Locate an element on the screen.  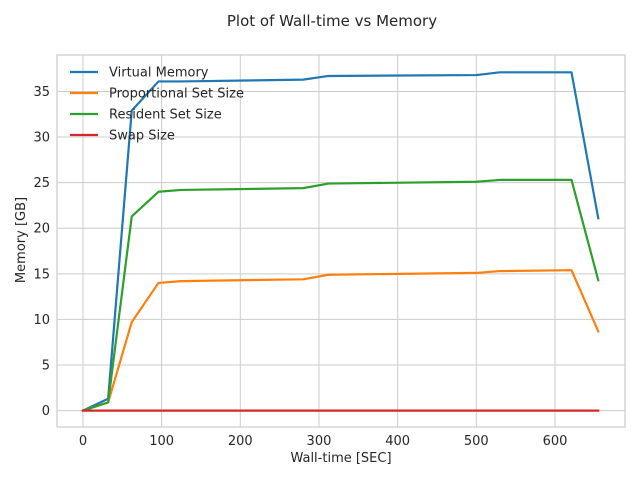
legend-label-swap-size: Swap Size is located at coordinates (142, 136).